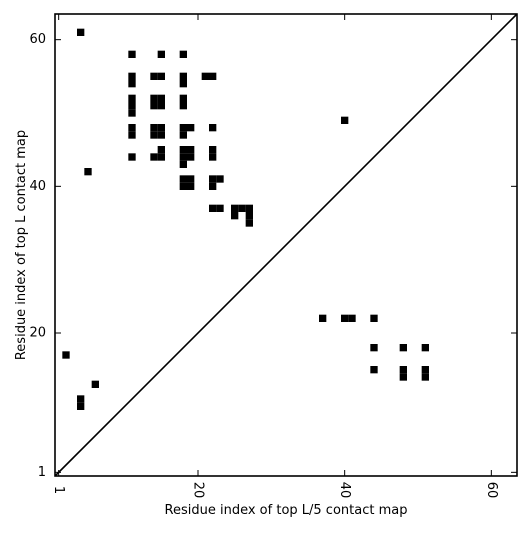 Image resolution: width=531 pixels, height=536 pixels. I want to click on x-axis-label: Residue index of top L/5 contact map, so click(286, 510).